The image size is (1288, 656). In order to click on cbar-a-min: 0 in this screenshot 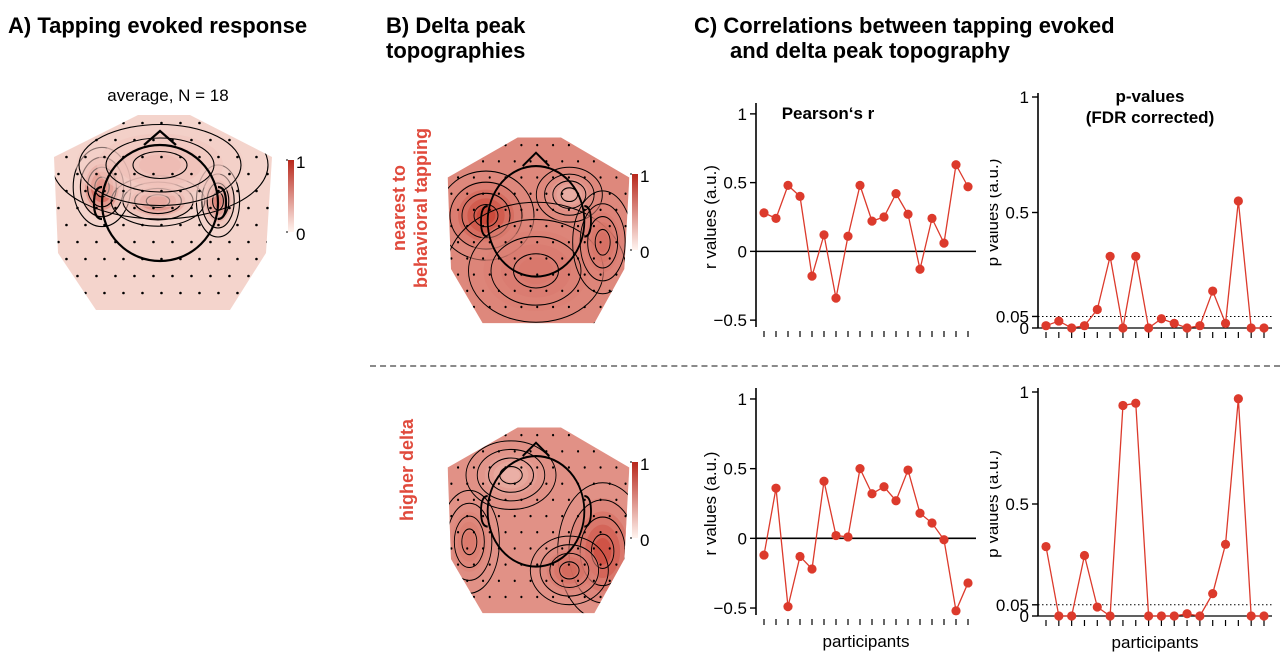, I will do `click(300, 233)`.